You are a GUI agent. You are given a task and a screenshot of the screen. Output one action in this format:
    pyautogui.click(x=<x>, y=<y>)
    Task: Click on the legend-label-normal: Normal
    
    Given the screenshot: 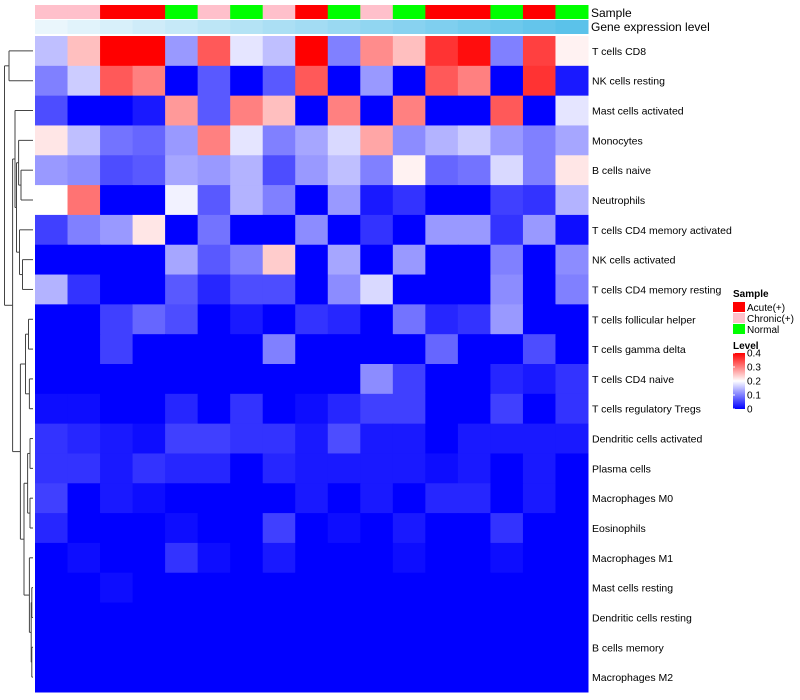 What is the action you would take?
    pyautogui.click(x=763, y=330)
    